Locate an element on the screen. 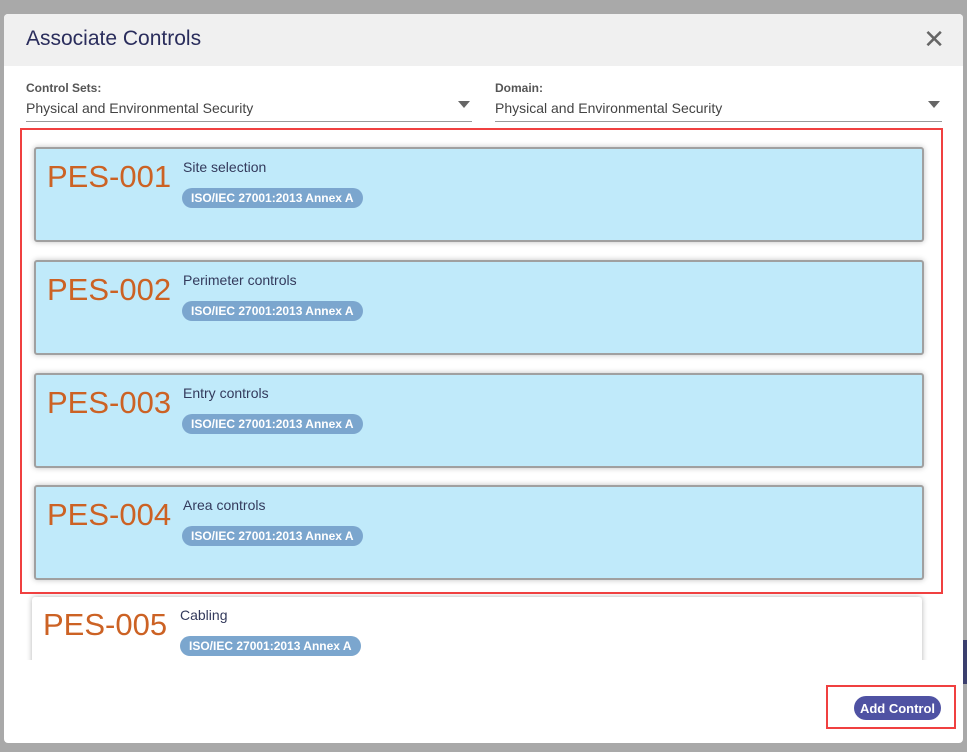 The width and height of the screenshot is (967, 752). control-name: Area controls is located at coordinates (224, 505).